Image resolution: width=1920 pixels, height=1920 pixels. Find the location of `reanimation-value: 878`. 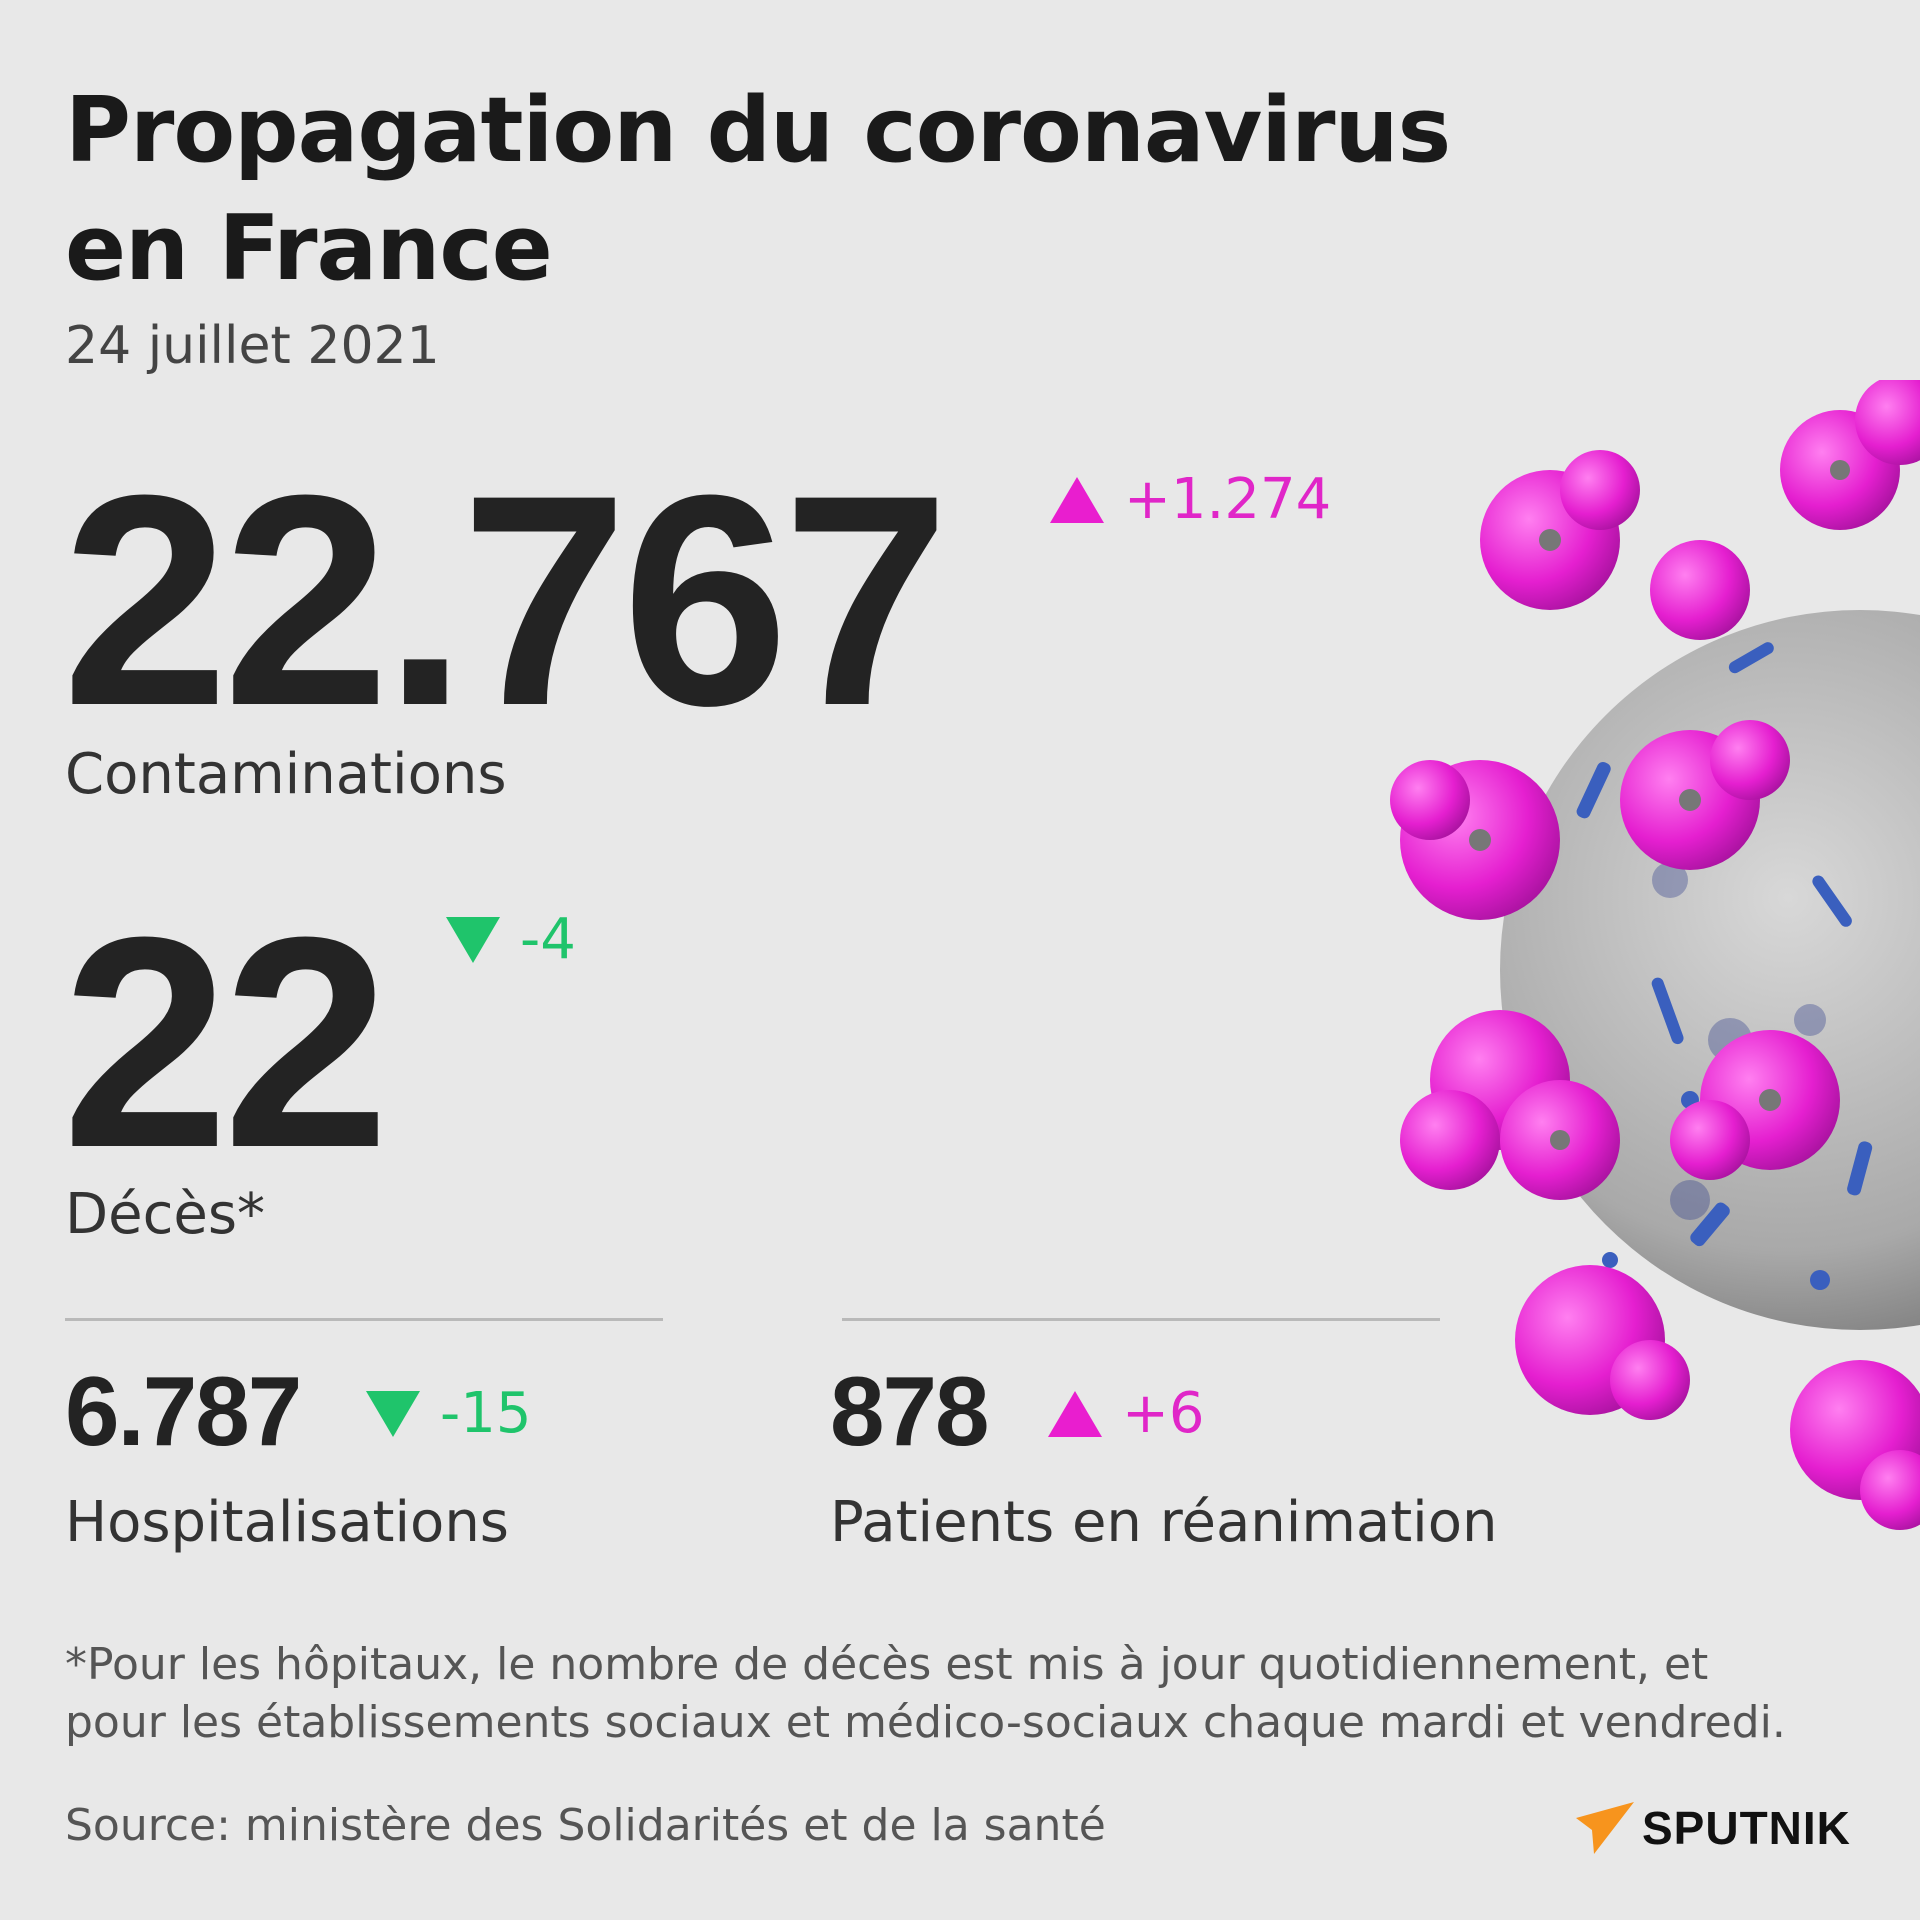

reanimation-value: 878 is located at coordinates (910, 1411).